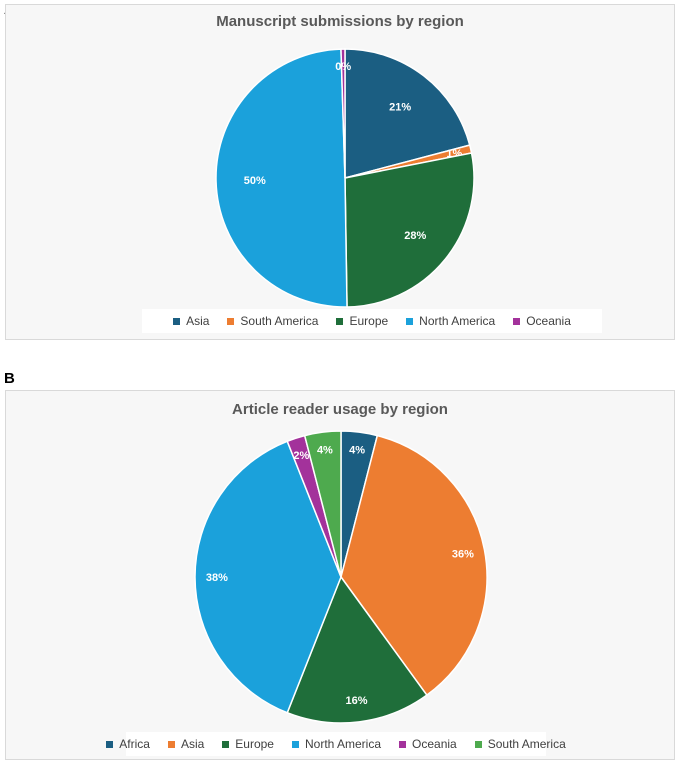 The width and height of the screenshot is (680, 765). What do you see at coordinates (526, 744) in the screenshot?
I see `chart-b-legend-label-south-america: South America` at bounding box center [526, 744].